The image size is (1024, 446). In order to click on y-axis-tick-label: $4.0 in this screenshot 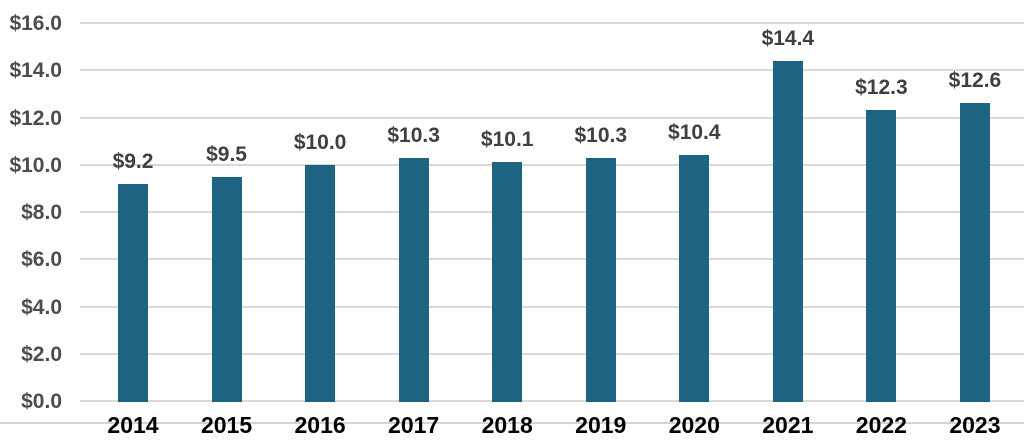, I will do `click(41, 307)`.